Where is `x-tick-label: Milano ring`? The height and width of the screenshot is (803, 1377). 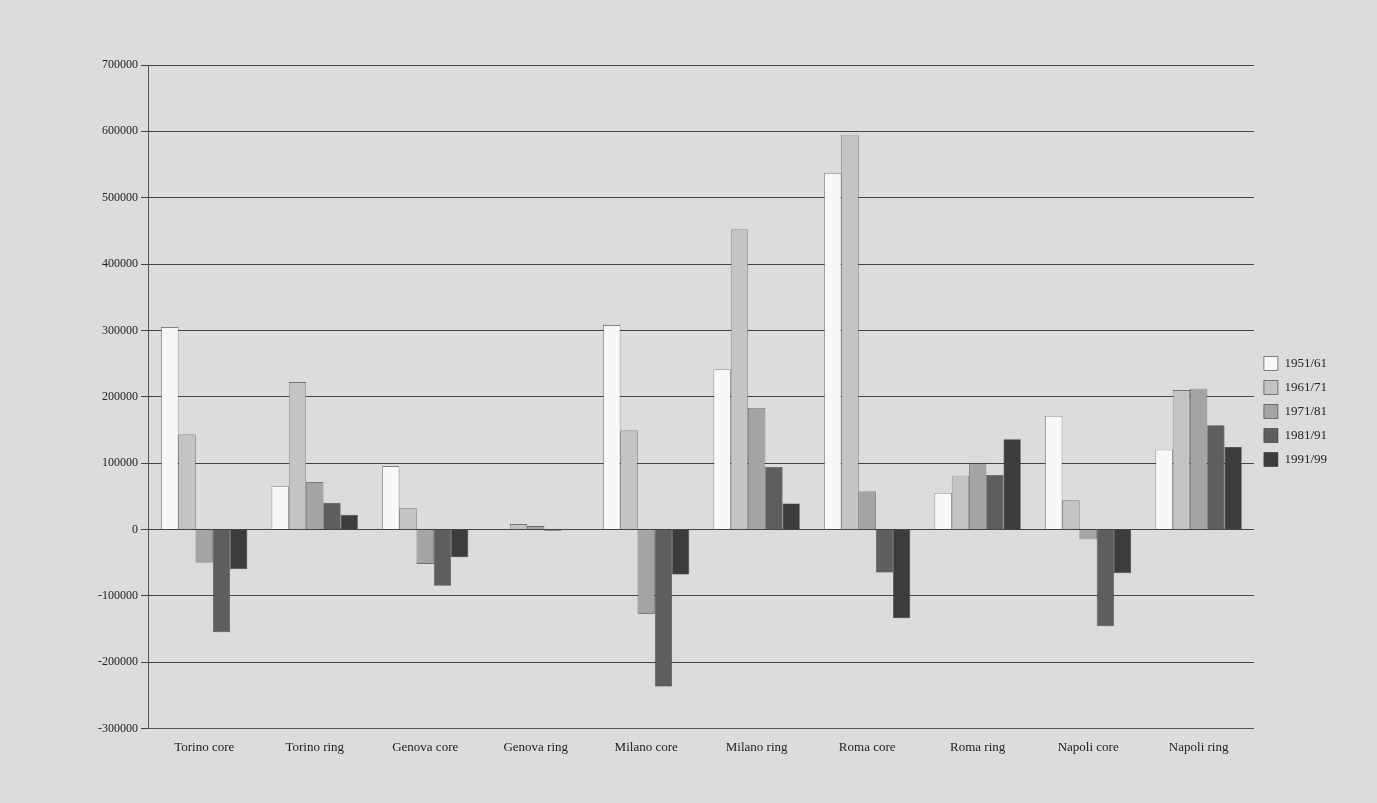
x-tick-label: Milano ring is located at coordinates (757, 746).